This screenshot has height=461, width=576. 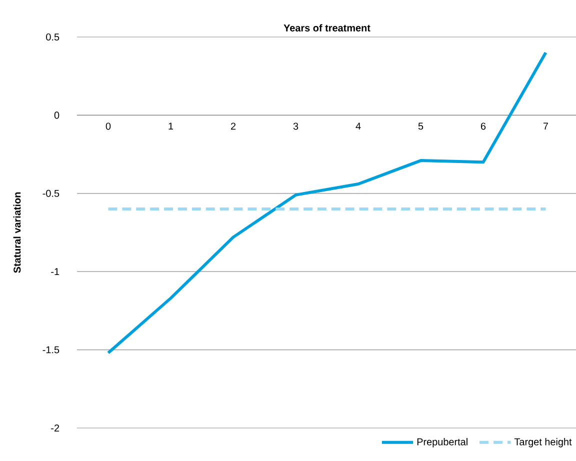 What do you see at coordinates (295, 126) in the screenshot?
I see `x-tick-label: 3` at bounding box center [295, 126].